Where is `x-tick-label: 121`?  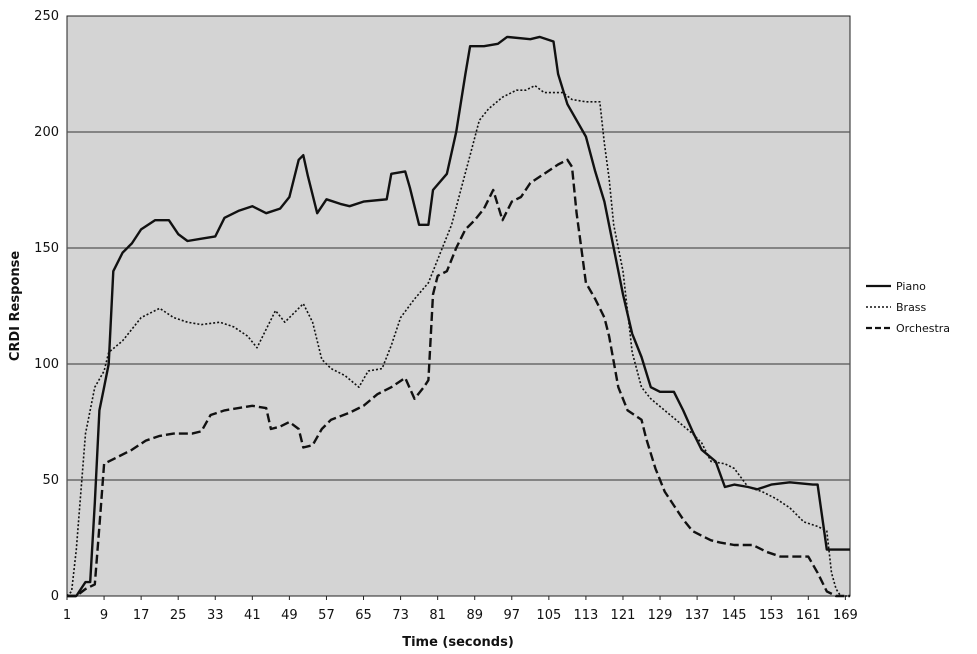
x-tick-label: 121 is located at coordinates (623, 615).